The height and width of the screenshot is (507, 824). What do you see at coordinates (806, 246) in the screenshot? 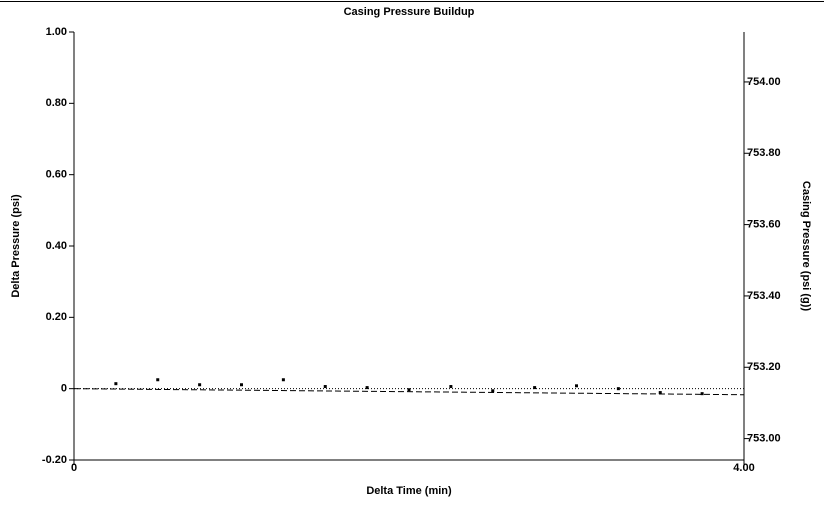
I see `y2-axis-label: Casing Pressure (psi (g))` at bounding box center [806, 246].